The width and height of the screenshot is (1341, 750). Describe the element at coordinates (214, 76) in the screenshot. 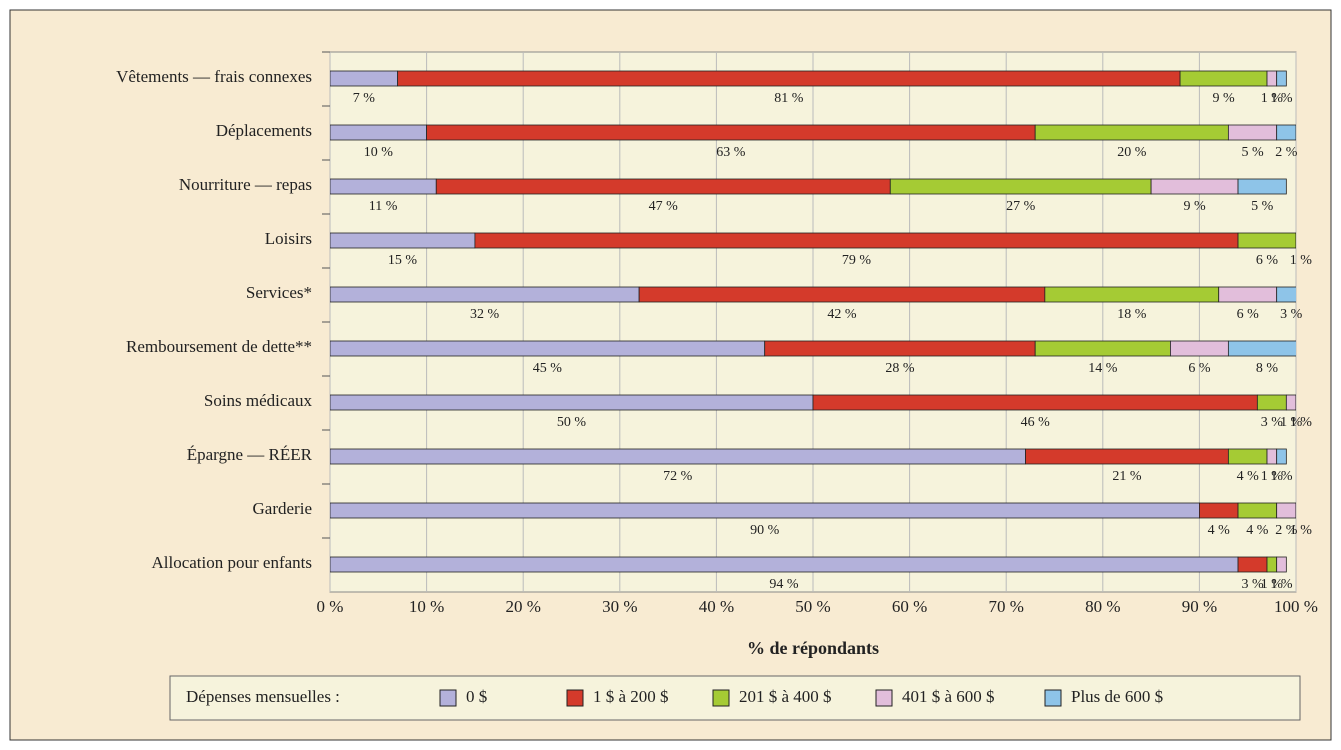

I see `y-tick-label: Vêtements — frais connexes` at that location.